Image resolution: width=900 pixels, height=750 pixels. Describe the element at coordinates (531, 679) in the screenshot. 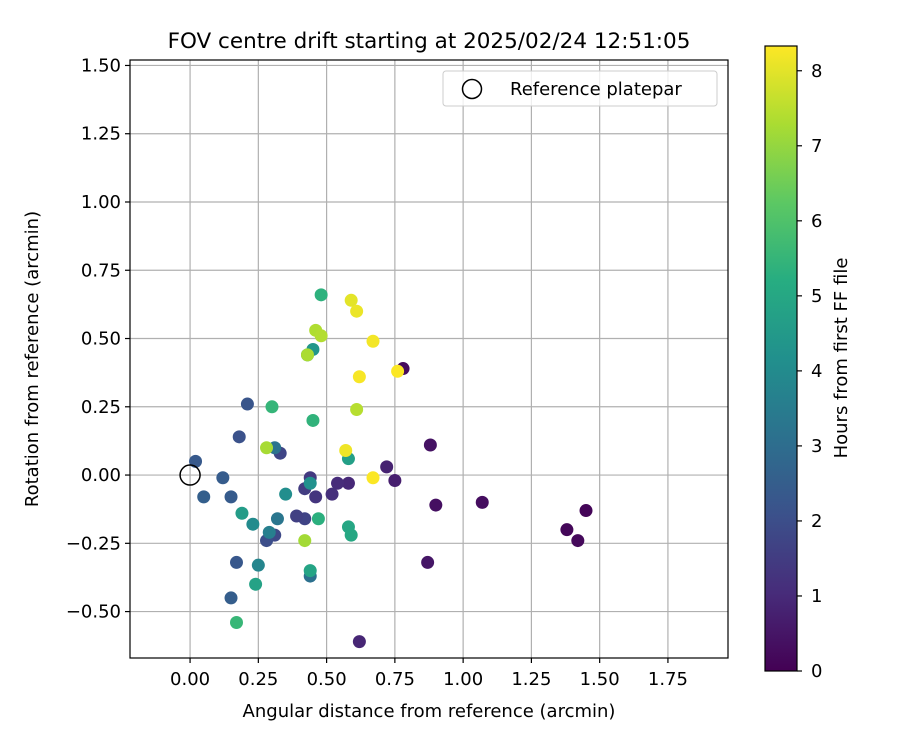

I see `x-tick-label: 1.25` at that location.